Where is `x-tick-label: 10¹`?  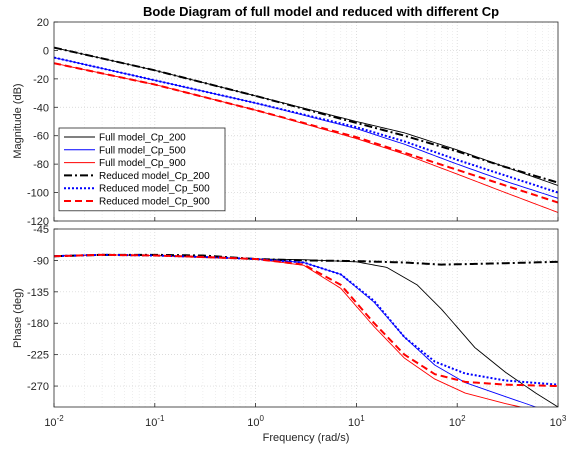
x-tick-label: 10¹ is located at coordinates (356, 421).